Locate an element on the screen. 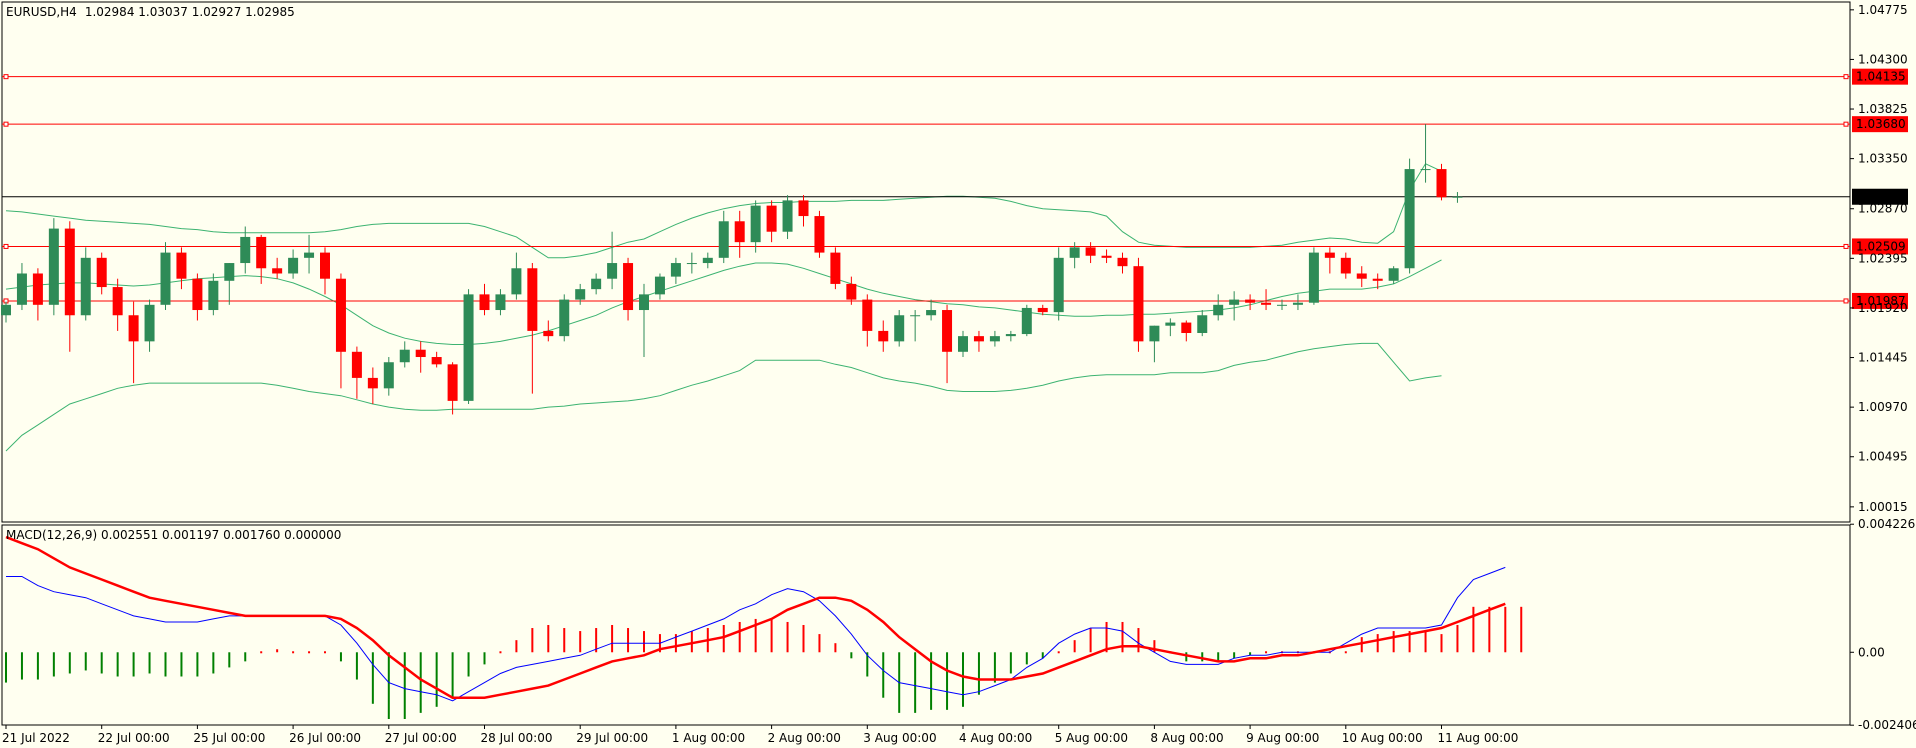 The height and width of the screenshot is (748, 1916). current-price-label: 1.02985 is located at coordinates (1881, 197).